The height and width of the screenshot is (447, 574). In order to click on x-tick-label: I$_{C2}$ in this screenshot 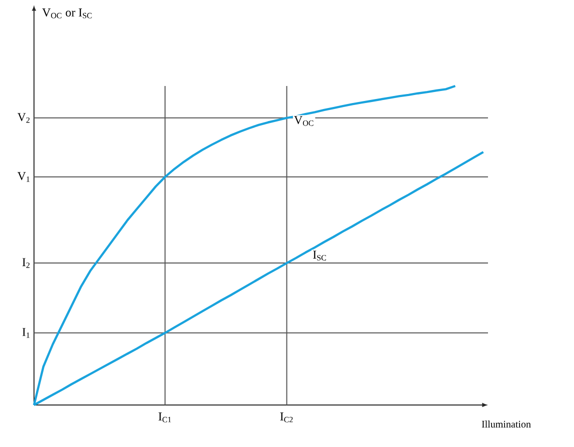, I will do `click(286, 417)`.